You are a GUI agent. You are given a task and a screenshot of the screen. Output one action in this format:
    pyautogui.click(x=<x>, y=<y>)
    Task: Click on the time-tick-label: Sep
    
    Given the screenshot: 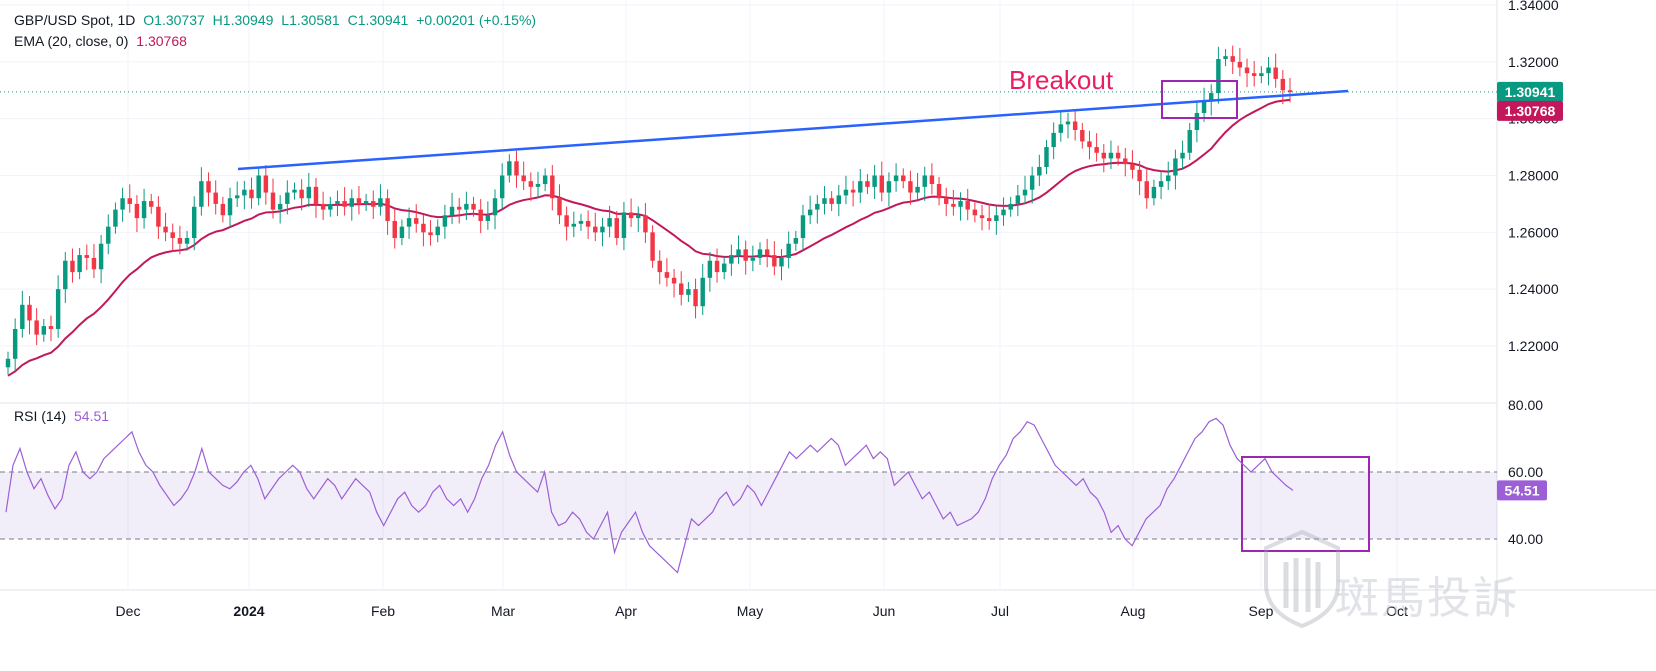 What is the action you would take?
    pyautogui.click(x=1261, y=611)
    